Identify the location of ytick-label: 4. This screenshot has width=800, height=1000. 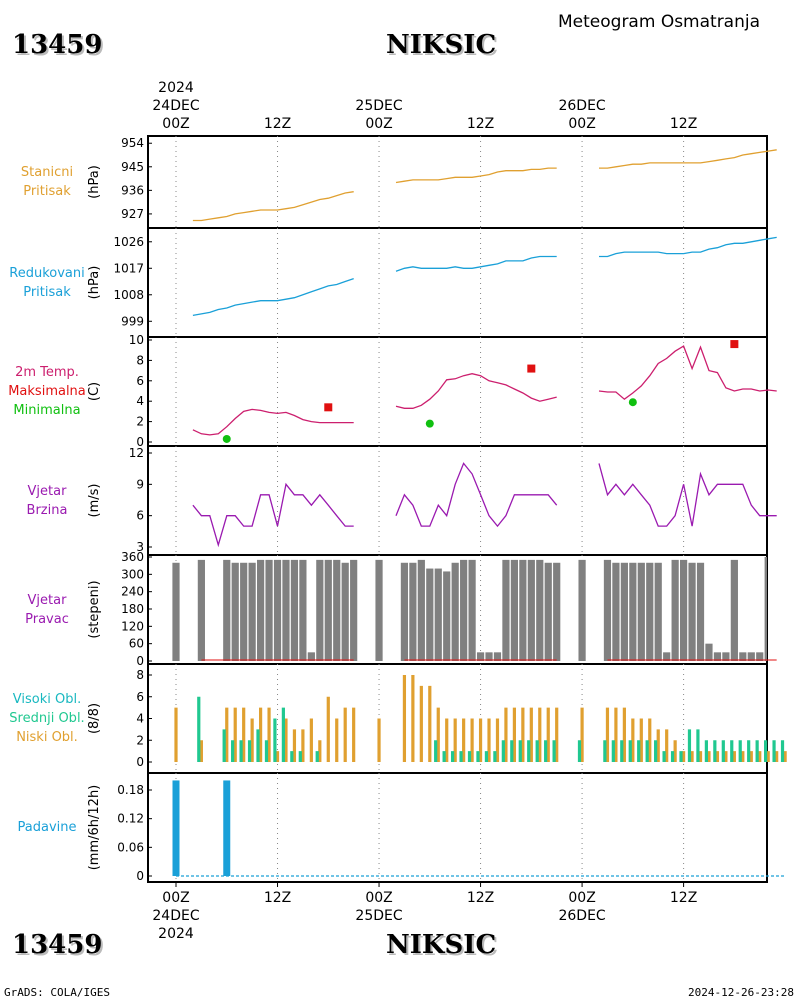
(140, 719).